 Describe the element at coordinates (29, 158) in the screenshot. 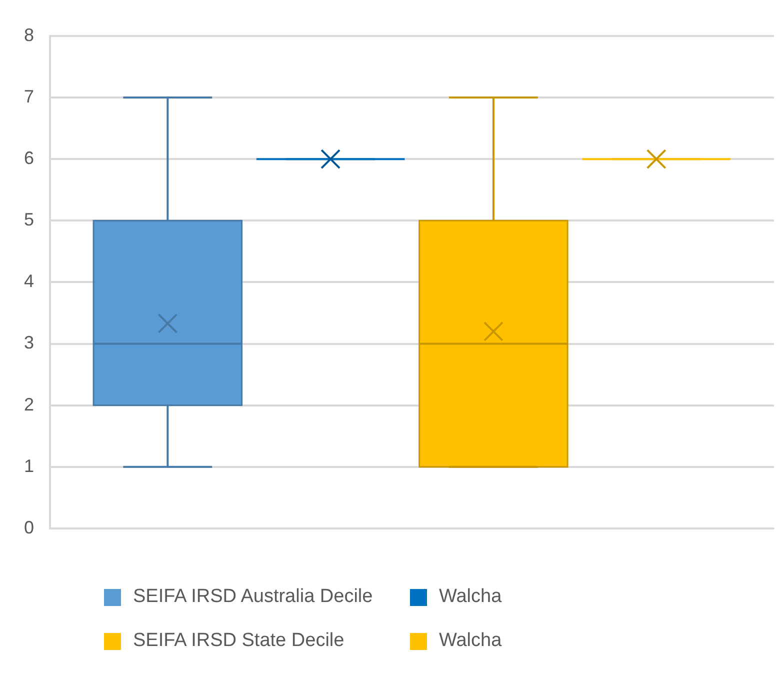

I see `y-tick-label: 6` at that location.